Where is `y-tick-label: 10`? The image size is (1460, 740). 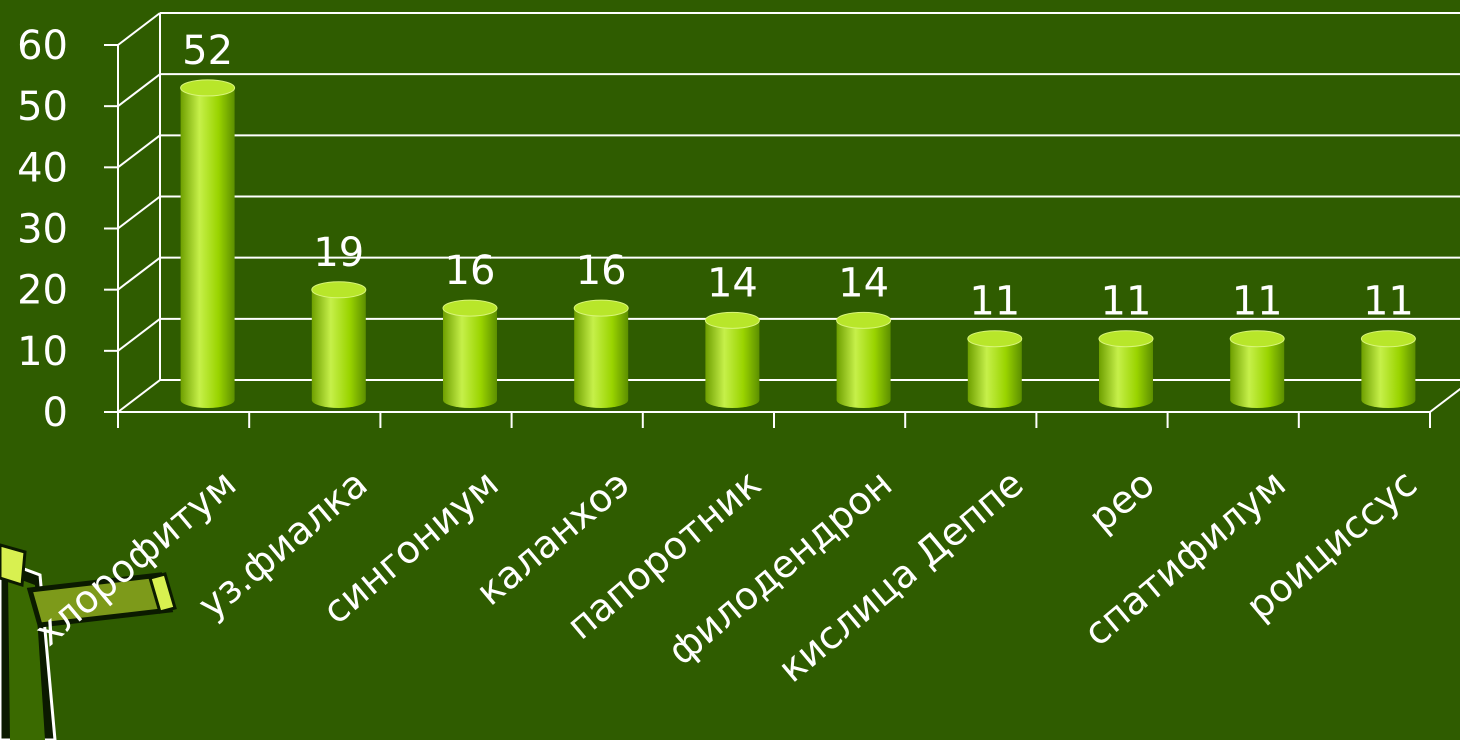 y-tick-label: 10 is located at coordinates (42, 352).